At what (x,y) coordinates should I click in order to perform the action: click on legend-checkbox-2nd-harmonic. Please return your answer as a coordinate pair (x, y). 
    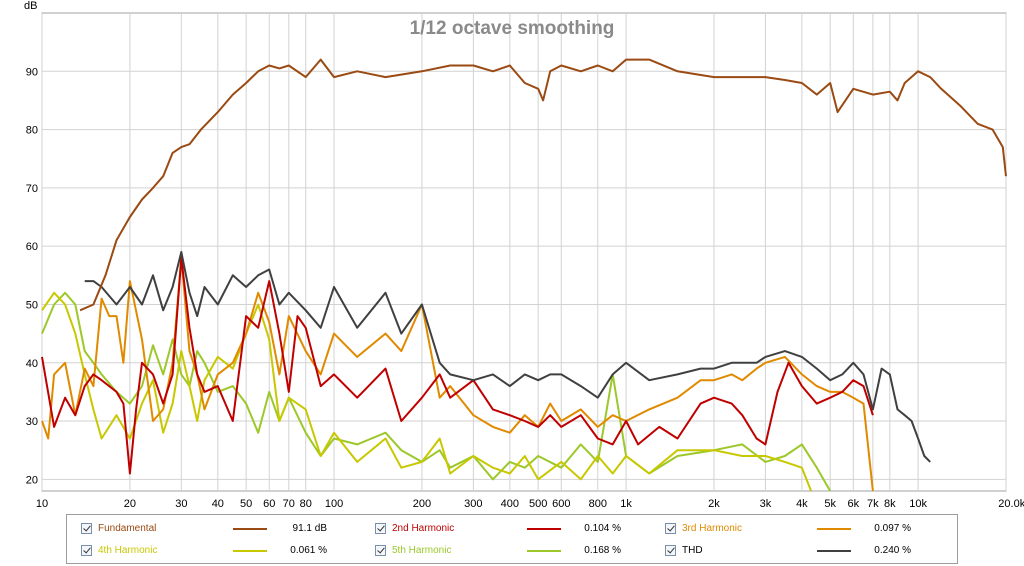
    Looking at the image, I should click on (380, 528).